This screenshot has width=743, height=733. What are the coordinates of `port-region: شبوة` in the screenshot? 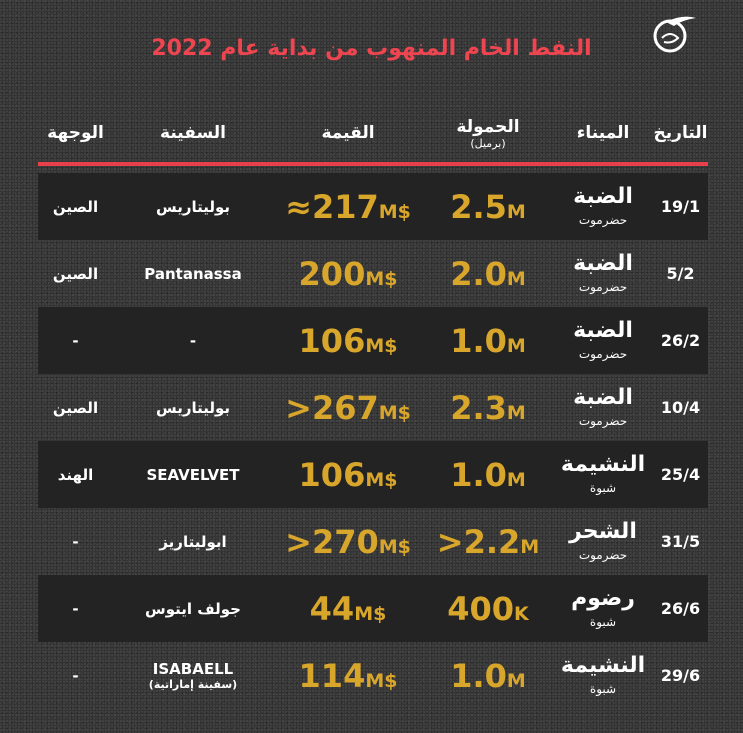 It's located at (603, 622).